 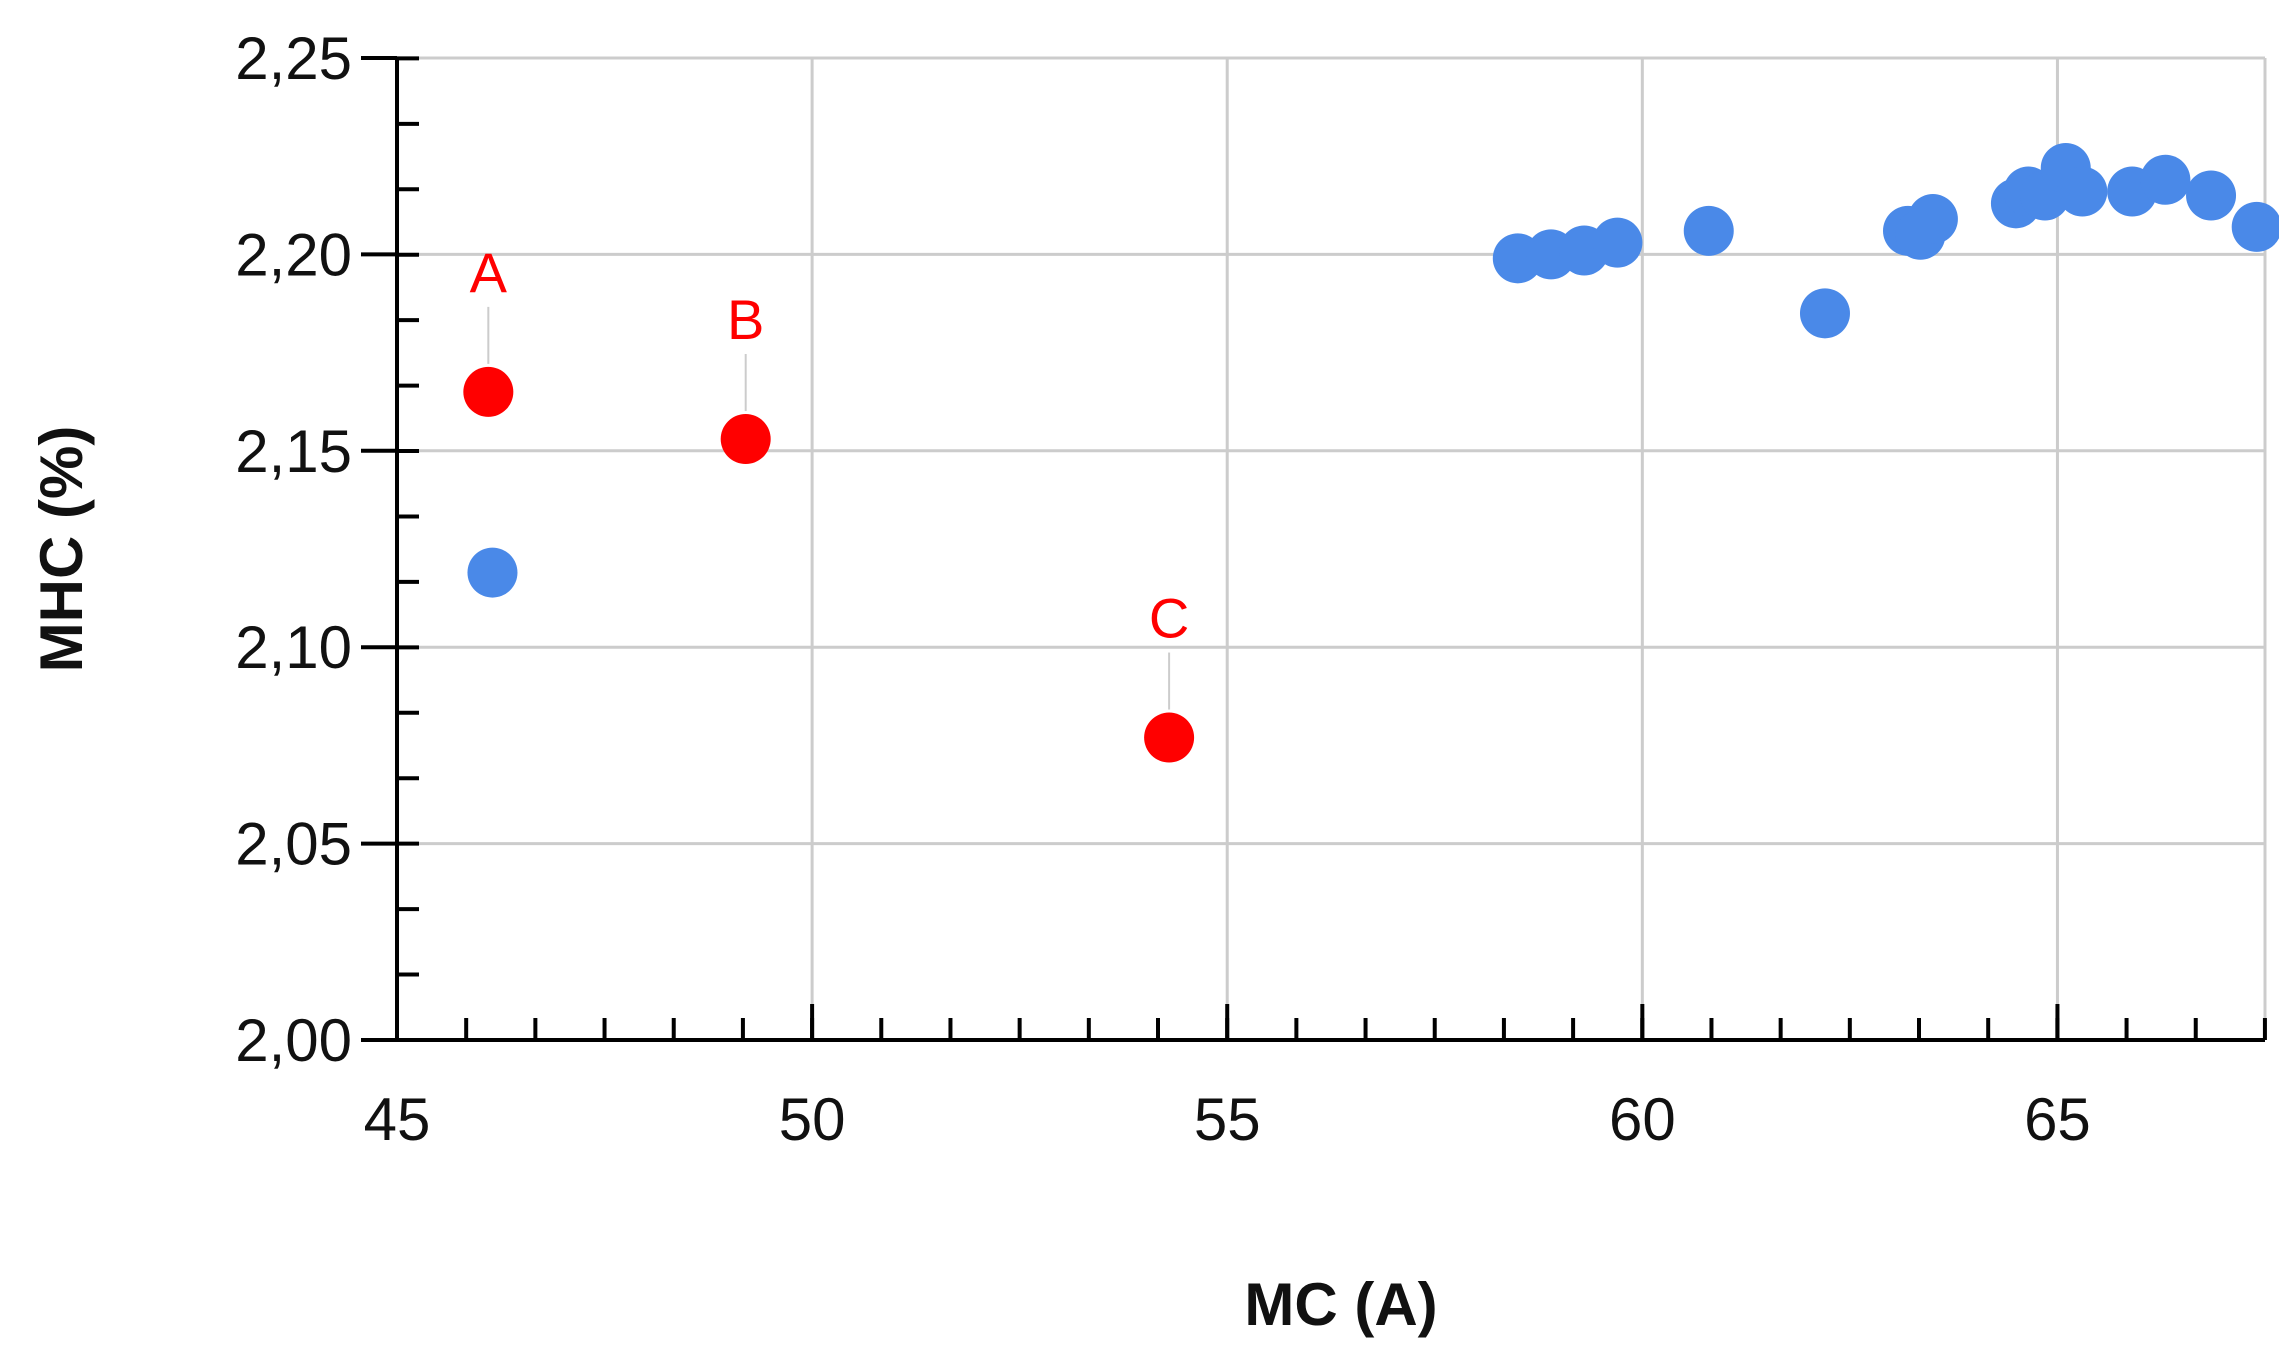 I want to click on x-axis-title: MC (A), so click(x=1340, y=1304).